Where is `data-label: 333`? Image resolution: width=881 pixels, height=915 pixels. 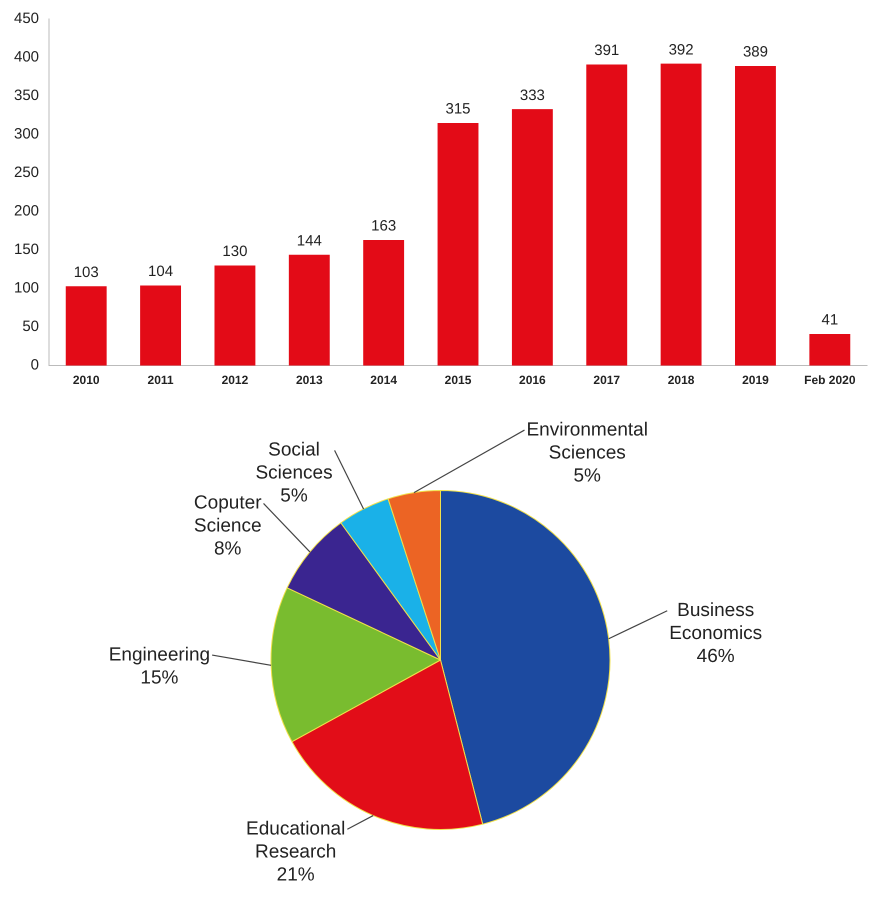 data-label: 333 is located at coordinates (532, 95).